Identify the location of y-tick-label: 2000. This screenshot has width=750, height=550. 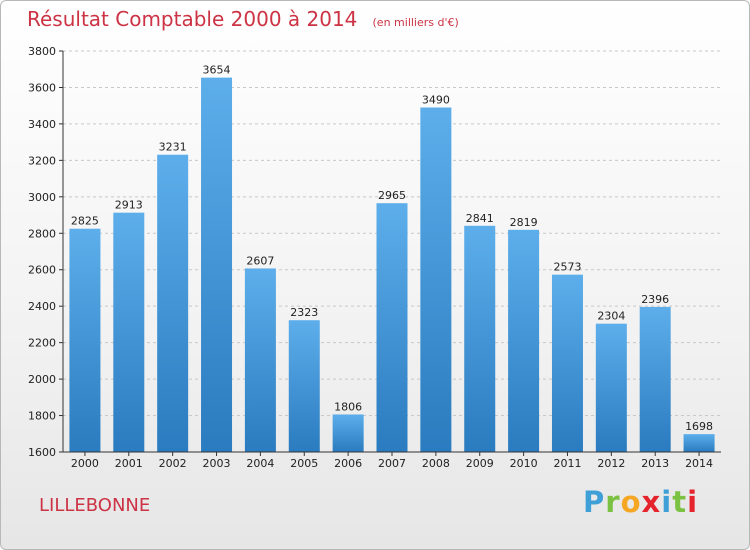
(42, 379).